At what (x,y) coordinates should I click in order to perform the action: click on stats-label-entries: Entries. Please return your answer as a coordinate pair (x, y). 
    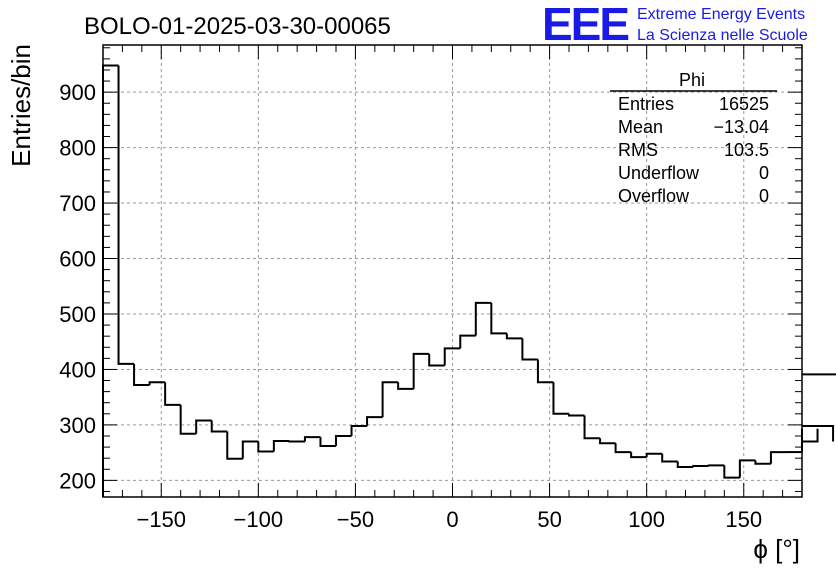
    Looking at the image, I should click on (646, 104).